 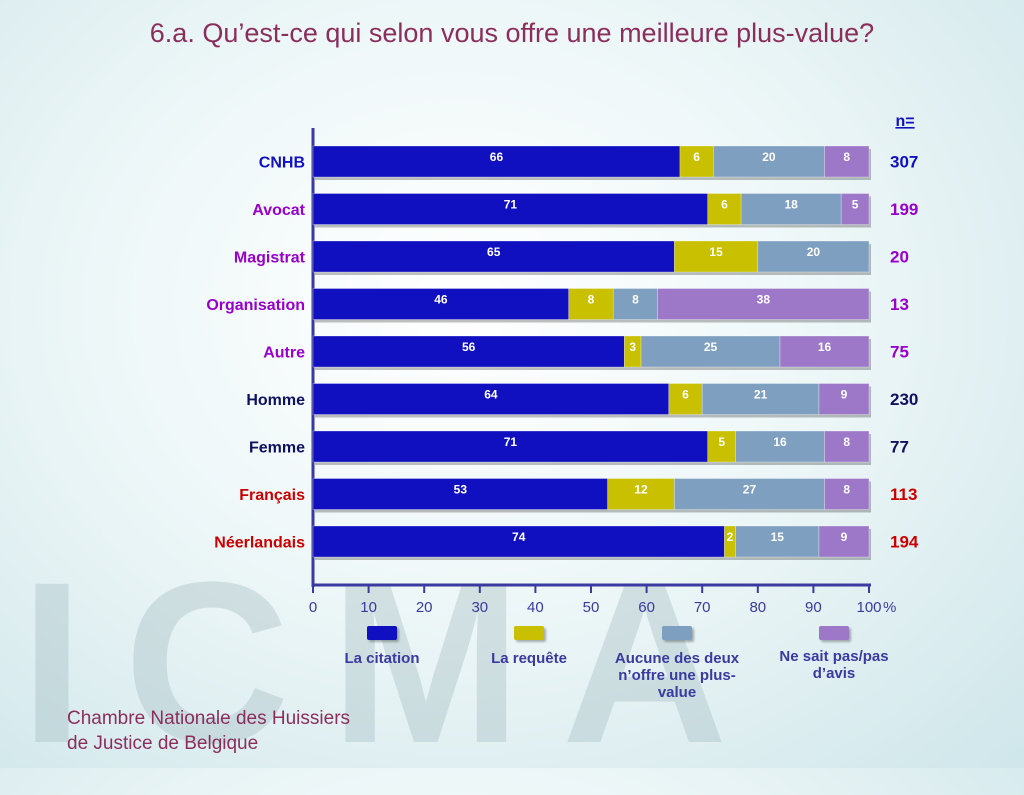 What do you see at coordinates (535, 607) in the screenshot?
I see `x-tick-label: 40` at bounding box center [535, 607].